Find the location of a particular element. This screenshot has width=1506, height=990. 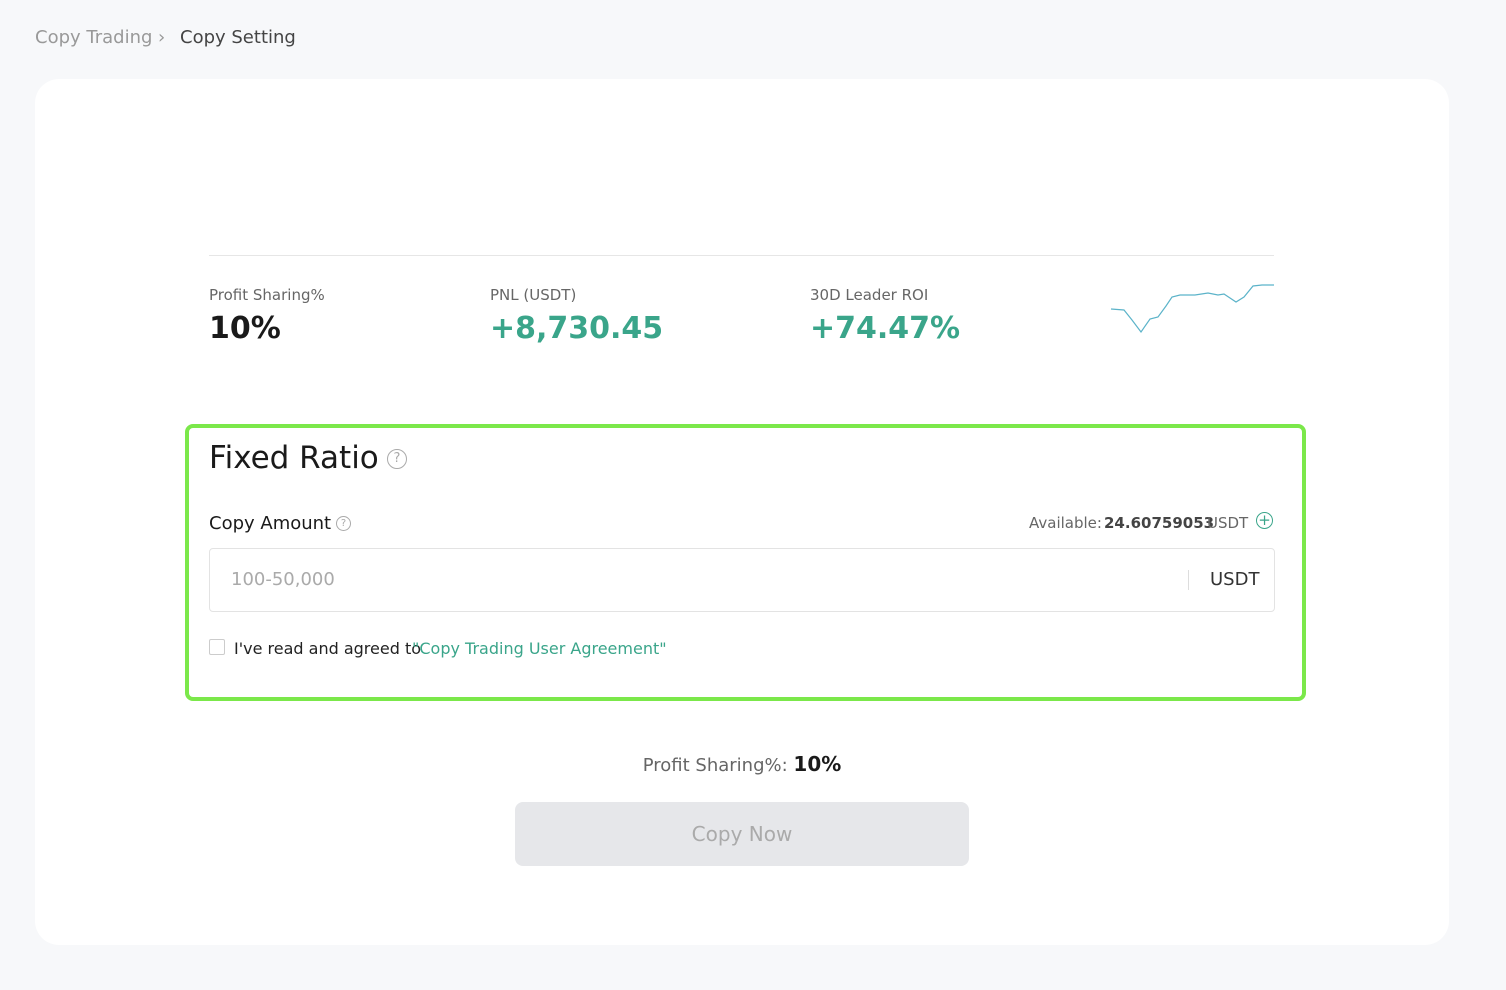

agreement-text: I've read and agreed to is located at coordinates (327, 648).